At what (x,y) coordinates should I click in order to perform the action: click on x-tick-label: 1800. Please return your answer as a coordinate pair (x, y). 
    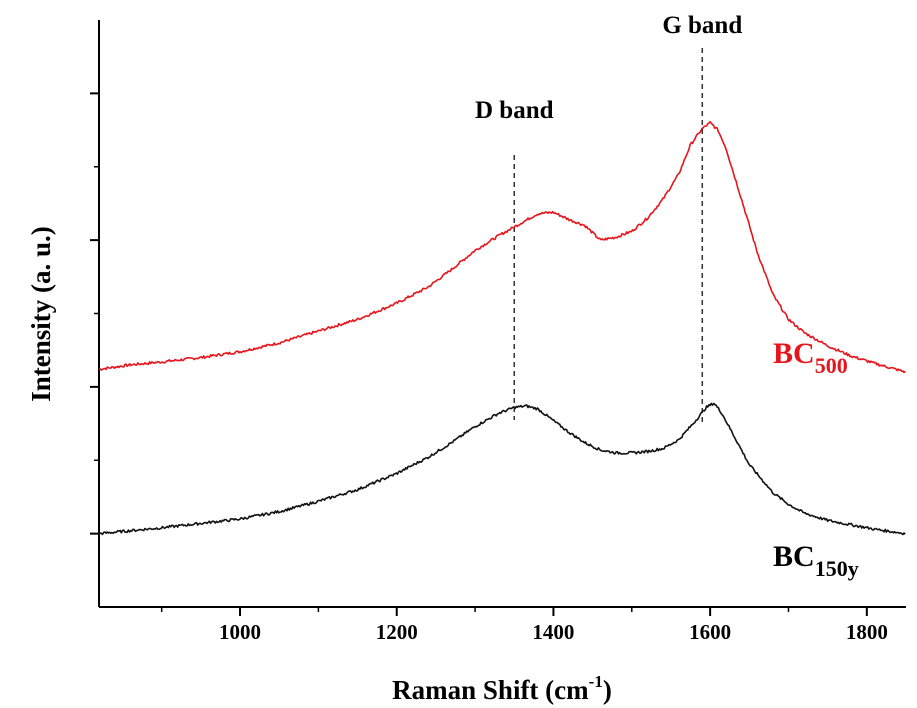
    Looking at the image, I should click on (867, 632).